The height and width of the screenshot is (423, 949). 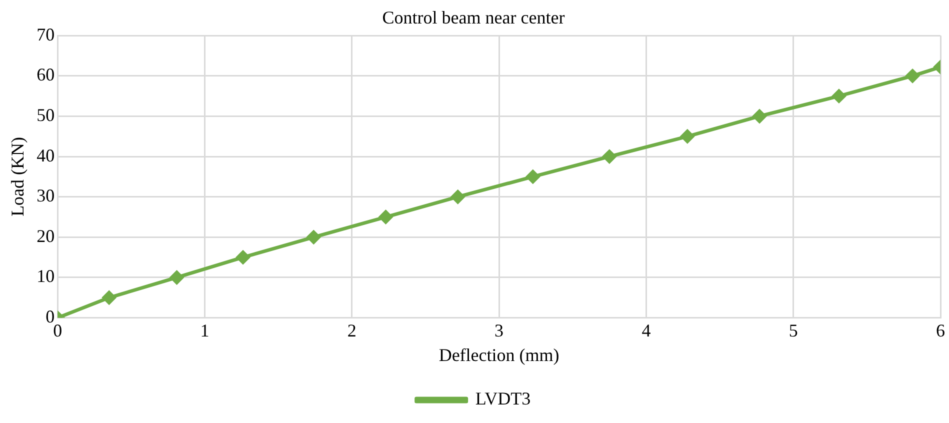 I want to click on y-tick-label: 70, so click(x=45, y=34).